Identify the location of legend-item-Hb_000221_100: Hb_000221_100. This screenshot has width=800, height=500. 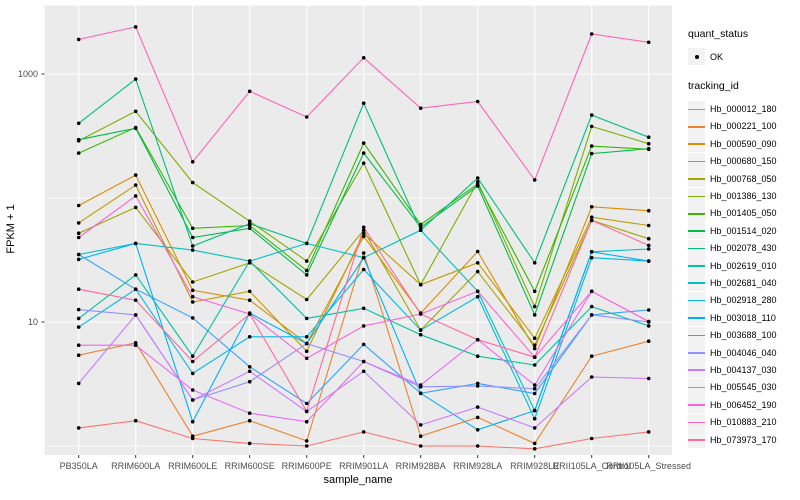
(744, 126).